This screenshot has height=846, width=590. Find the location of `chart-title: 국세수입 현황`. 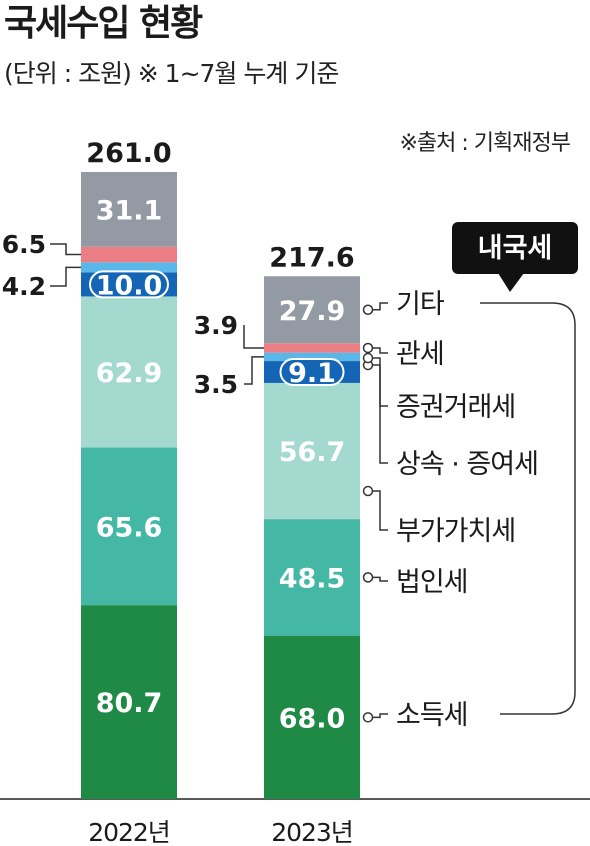

chart-title: 국세수입 현황 is located at coordinates (103, 23).